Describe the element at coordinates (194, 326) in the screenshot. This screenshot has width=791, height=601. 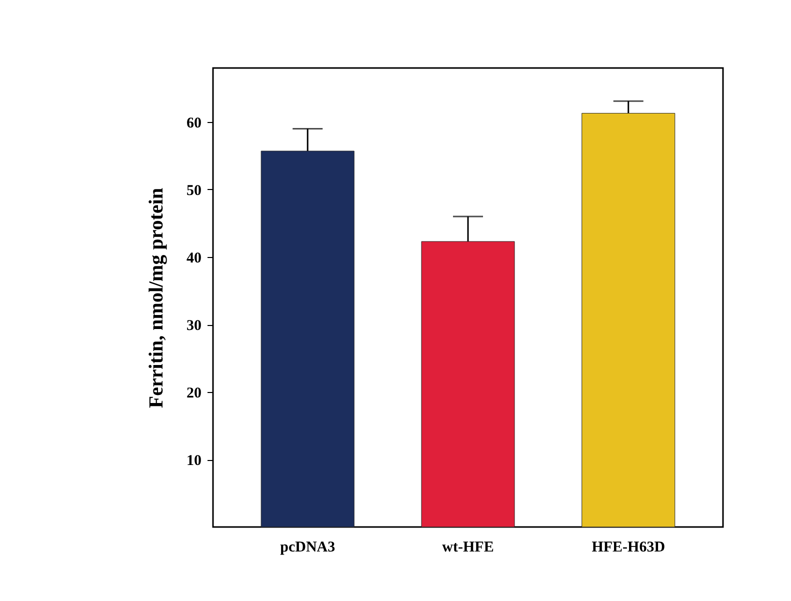
I see `y-tick-label: 30` at that location.